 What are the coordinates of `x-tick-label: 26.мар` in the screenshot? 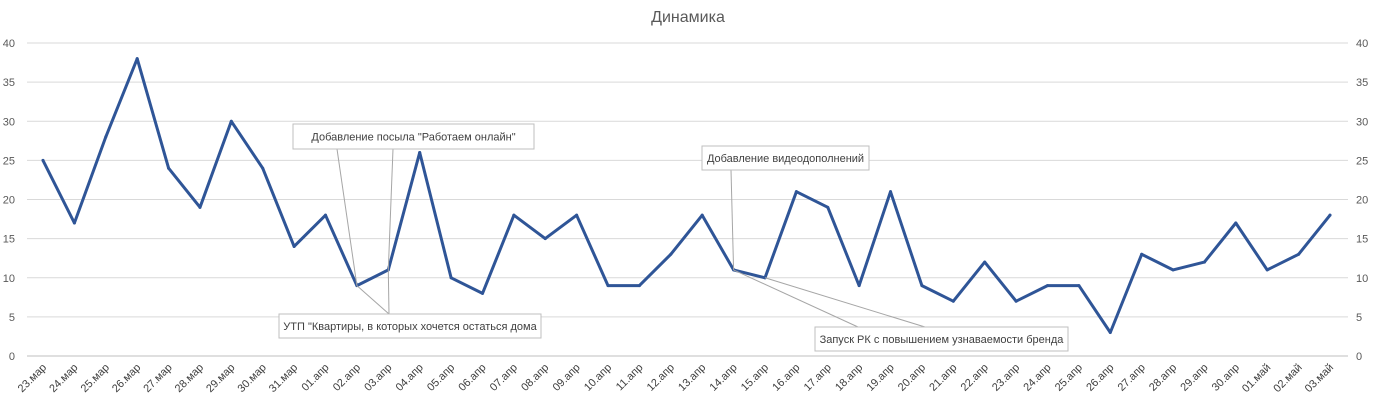 It's located at (126, 378).